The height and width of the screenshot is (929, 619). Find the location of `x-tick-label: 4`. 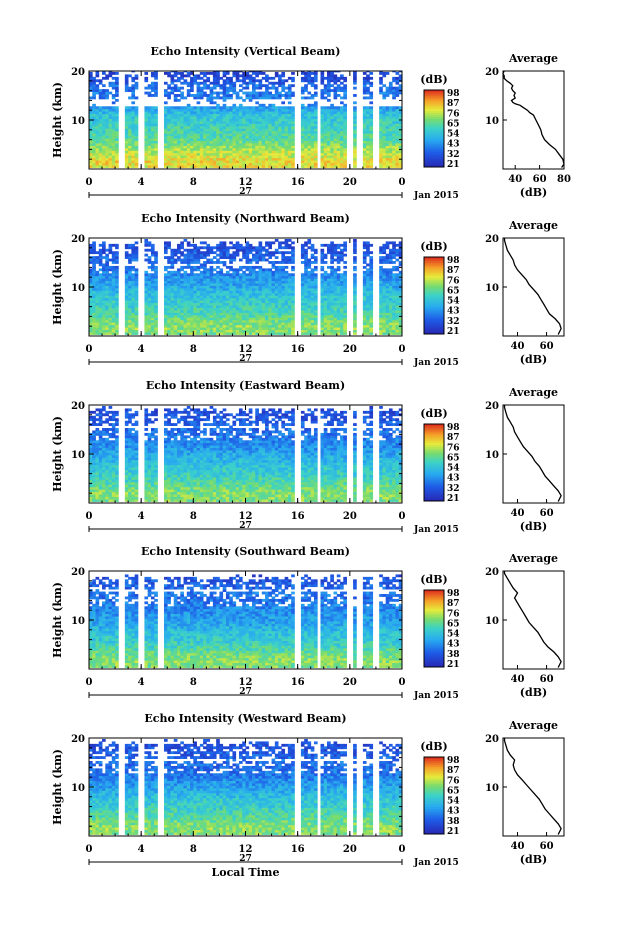

x-tick-label: 4 is located at coordinates (141, 182).